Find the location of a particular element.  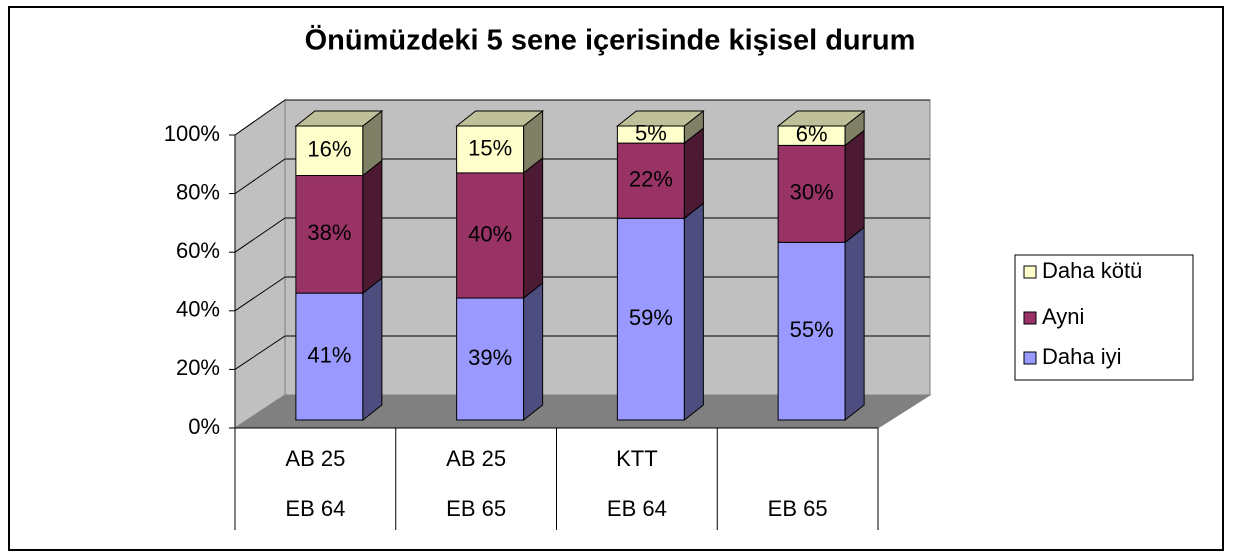

value-label: 40% is located at coordinates (490, 233).